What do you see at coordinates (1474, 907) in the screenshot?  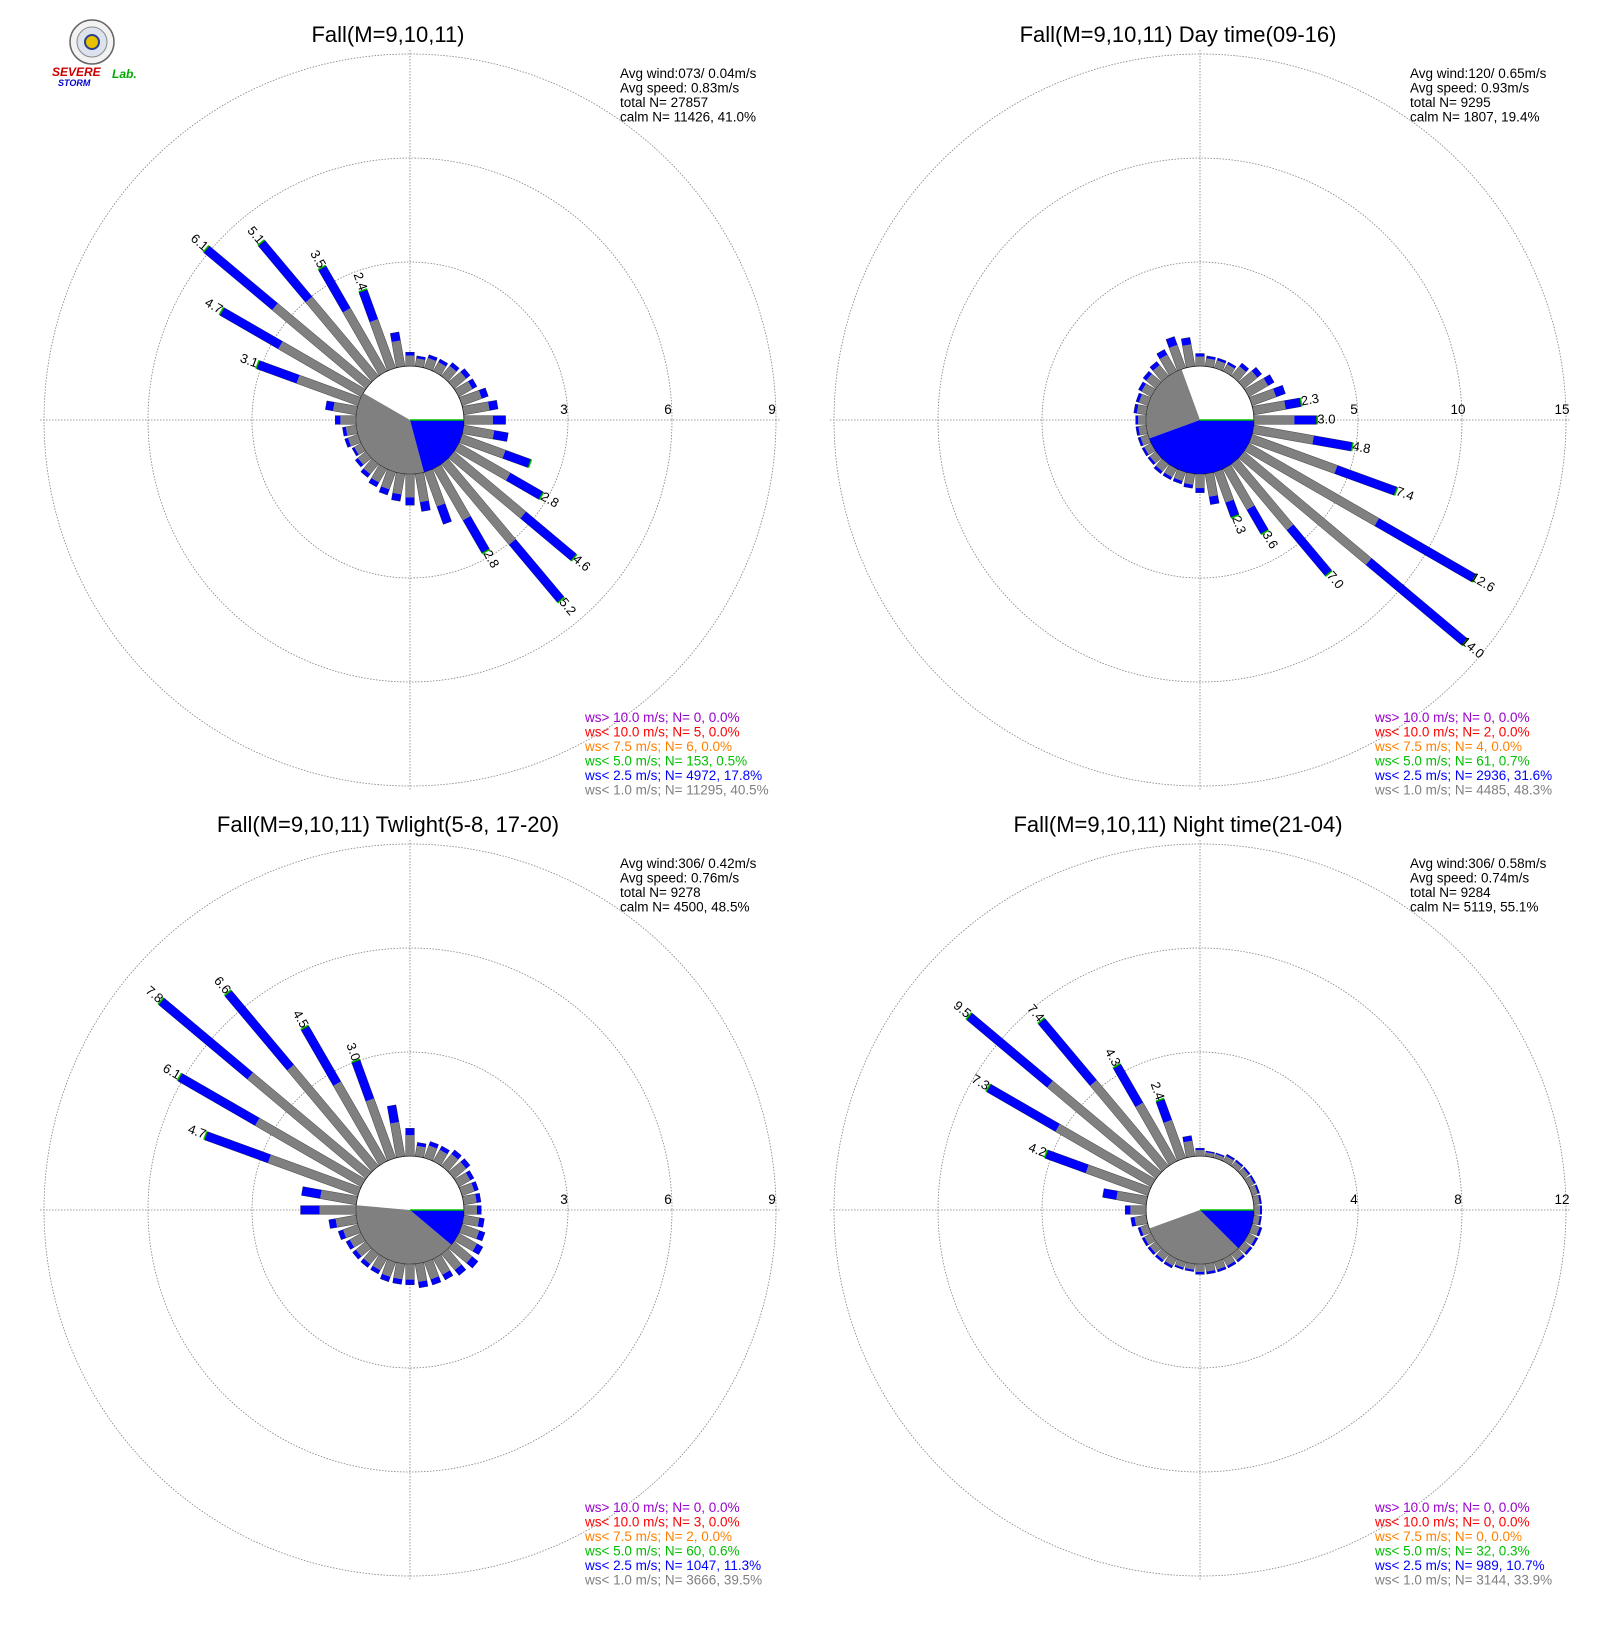 I see `info-line: calm N= 5119, 55.1%` at bounding box center [1474, 907].